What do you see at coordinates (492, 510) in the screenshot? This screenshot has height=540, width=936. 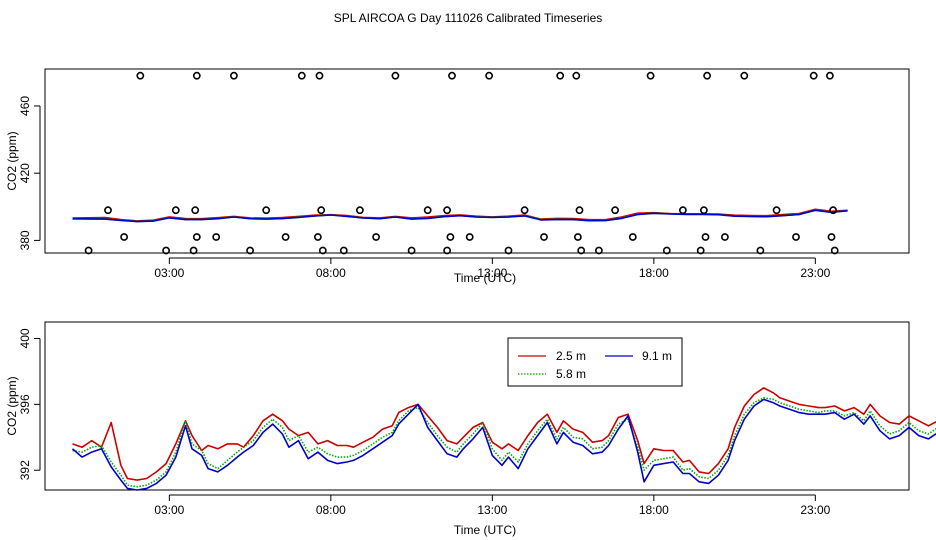 I see `bottom-x-tick-label: 13:00` at bounding box center [492, 510].